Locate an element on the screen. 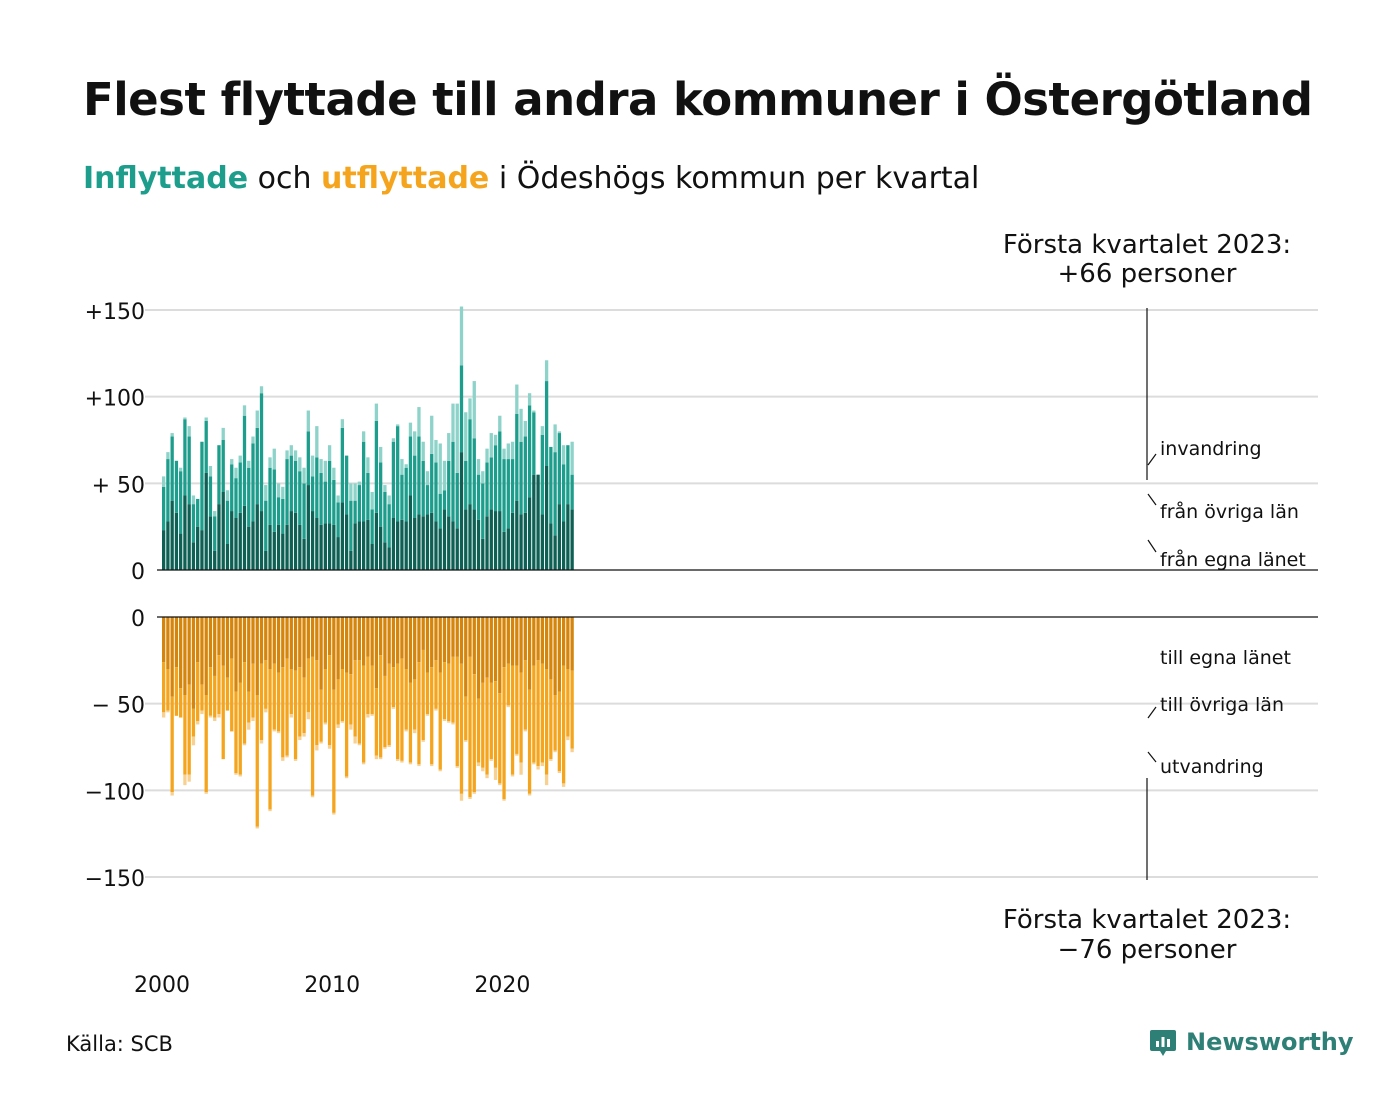 This screenshot has width=1400, height=1120. y-tick-label-upper: +100 is located at coordinates (115, 399).